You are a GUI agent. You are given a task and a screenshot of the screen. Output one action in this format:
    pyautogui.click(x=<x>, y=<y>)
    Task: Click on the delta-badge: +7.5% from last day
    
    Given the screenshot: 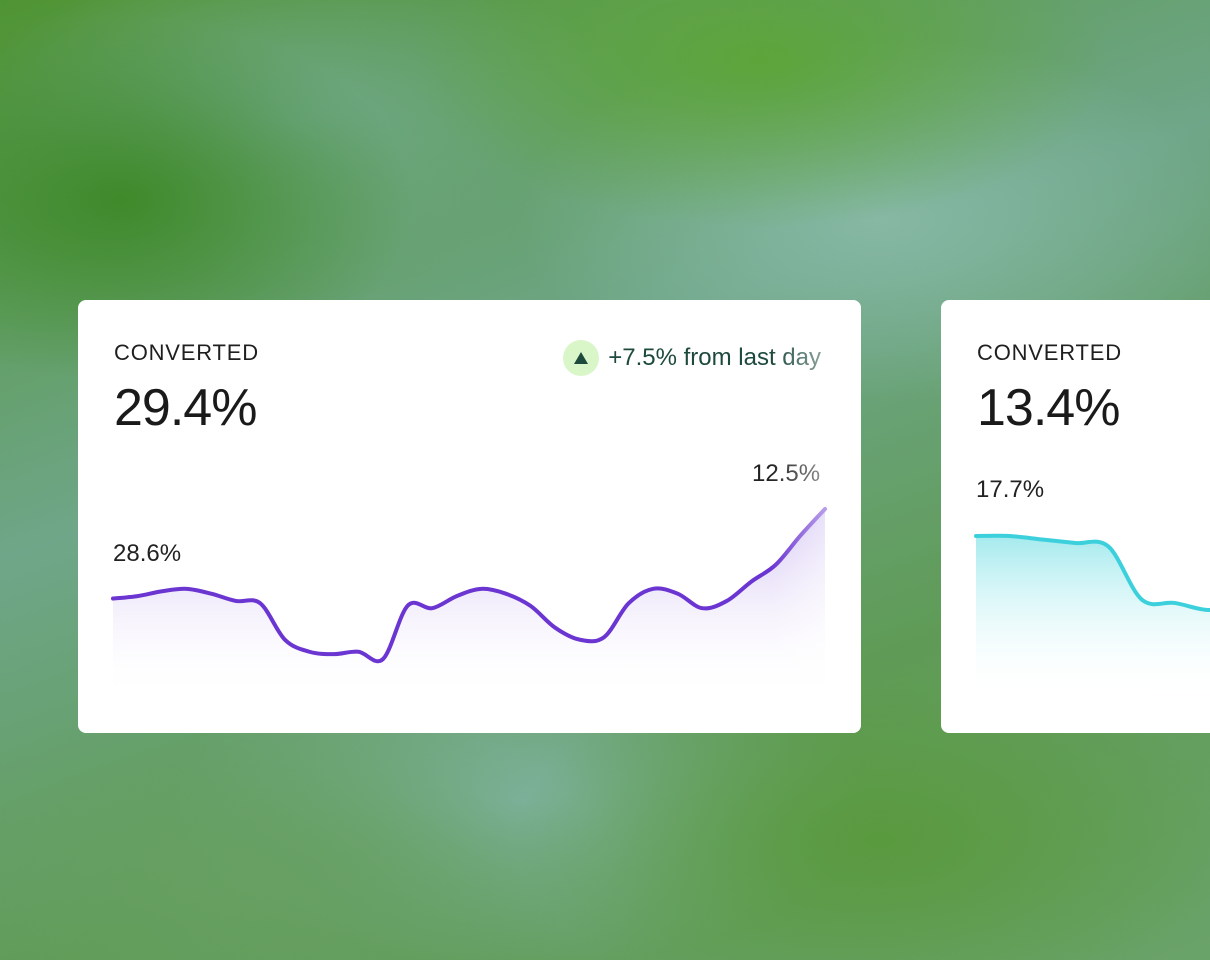 What is the action you would take?
    pyautogui.click(x=692, y=358)
    